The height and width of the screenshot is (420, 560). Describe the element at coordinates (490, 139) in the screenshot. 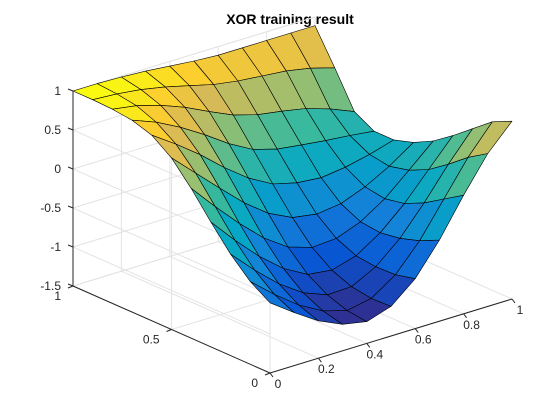

I see `surface-face` at that location.